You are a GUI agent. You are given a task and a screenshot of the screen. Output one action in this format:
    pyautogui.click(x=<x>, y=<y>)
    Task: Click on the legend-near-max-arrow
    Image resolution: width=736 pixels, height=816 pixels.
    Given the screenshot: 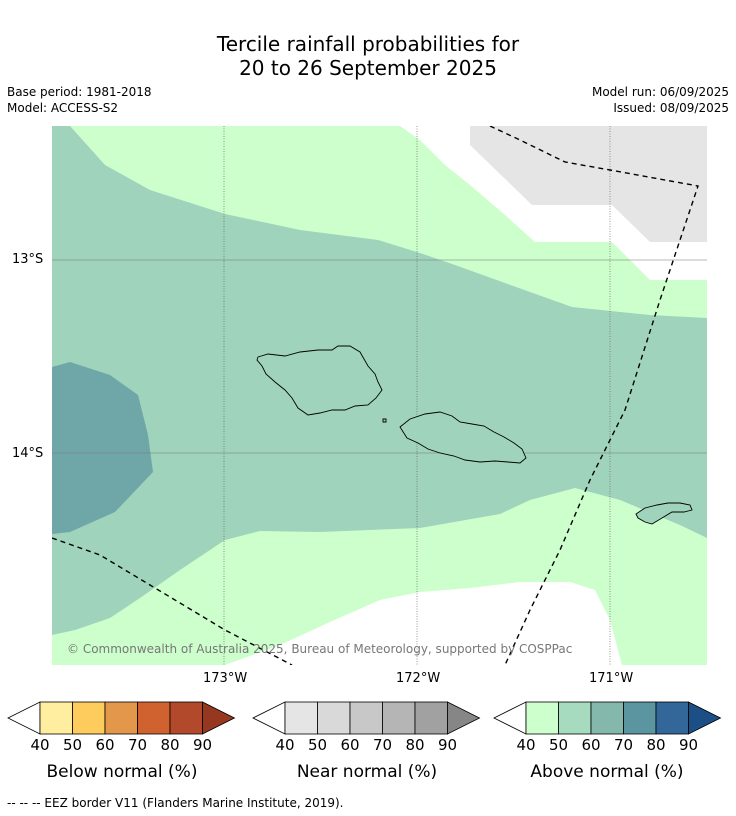 What is the action you would take?
    pyautogui.click(x=464, y=718)
    